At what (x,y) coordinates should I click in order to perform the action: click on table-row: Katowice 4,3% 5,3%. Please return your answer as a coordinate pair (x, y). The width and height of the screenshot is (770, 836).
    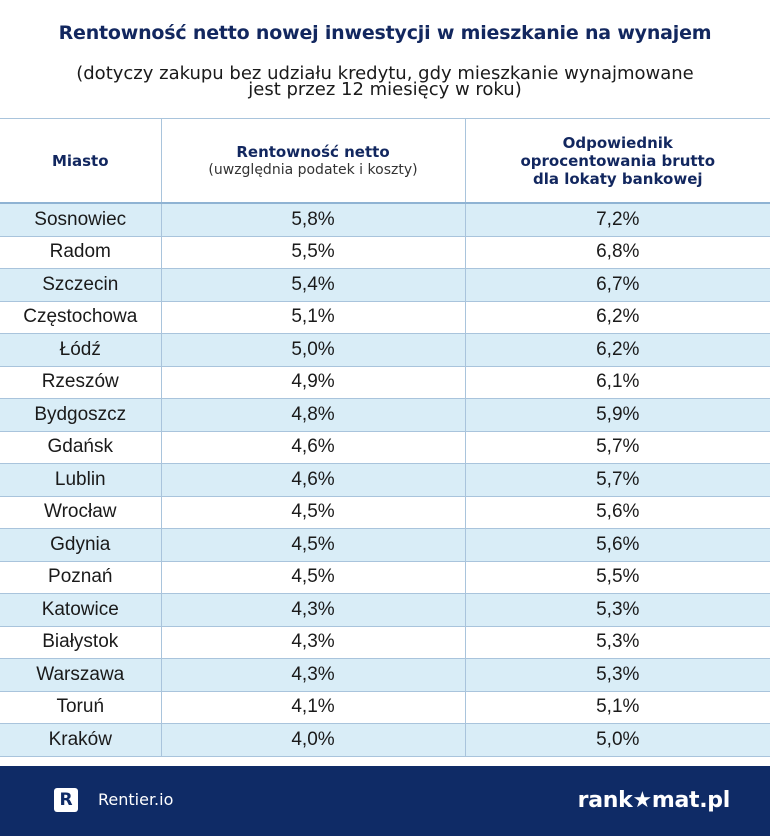
    Looking at the image, I should click on (385, 610).